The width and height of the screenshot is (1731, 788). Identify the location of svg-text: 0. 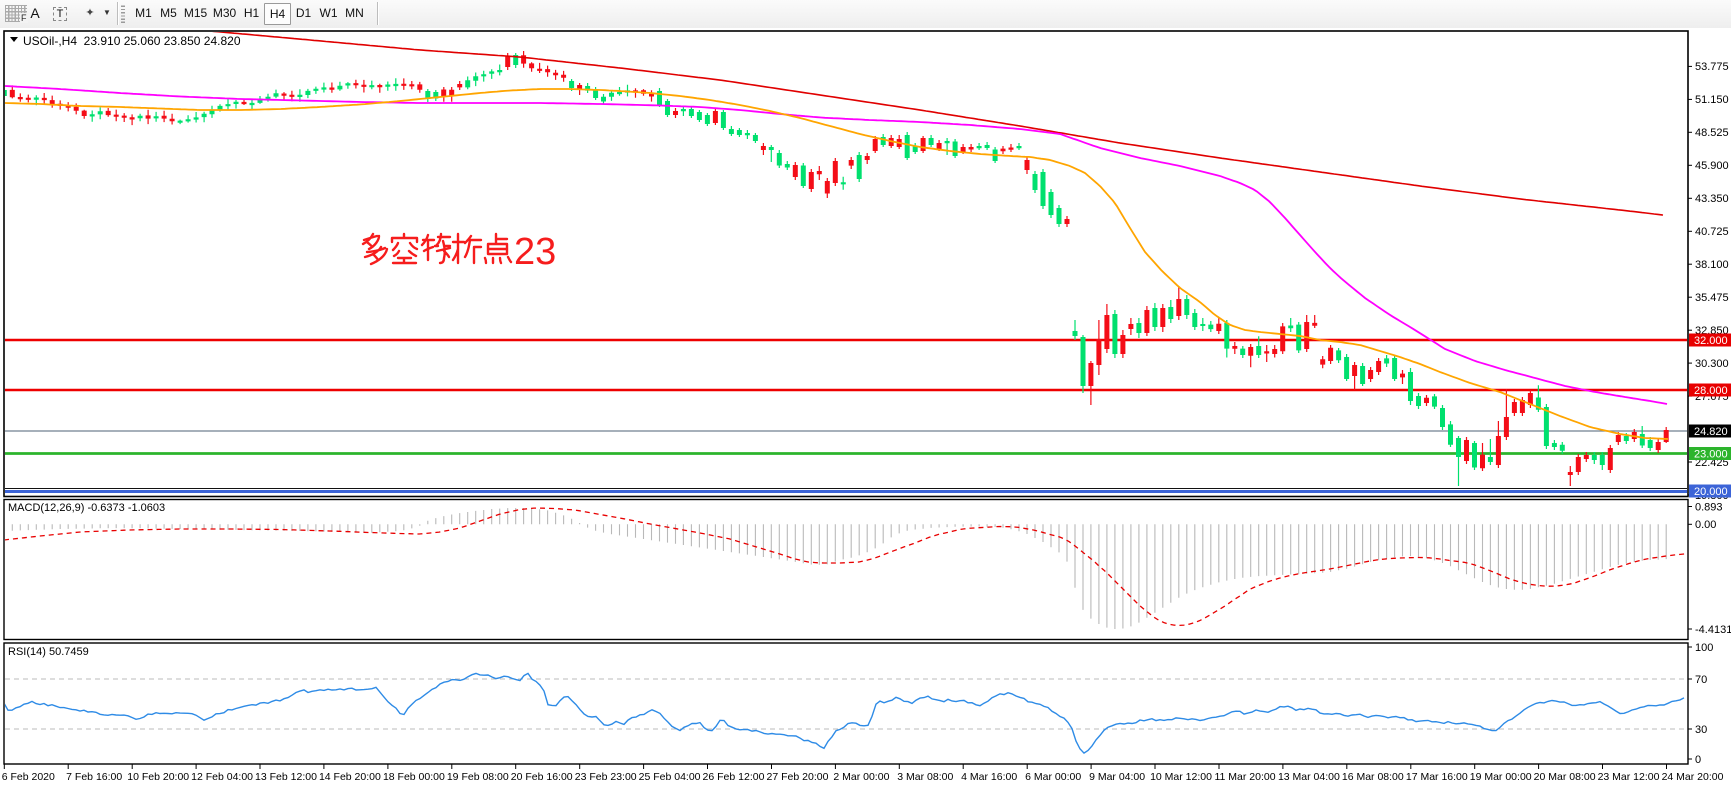
(1698, 760).